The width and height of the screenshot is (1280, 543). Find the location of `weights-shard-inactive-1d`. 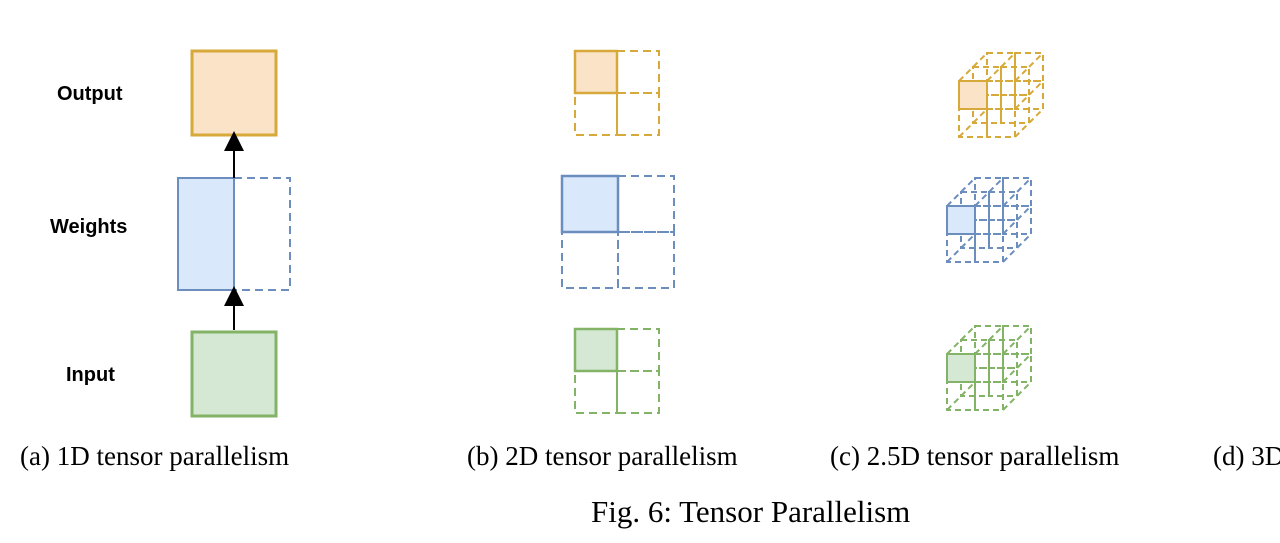

weights-shard-inactive-1d is located at coordinates (262, 234).